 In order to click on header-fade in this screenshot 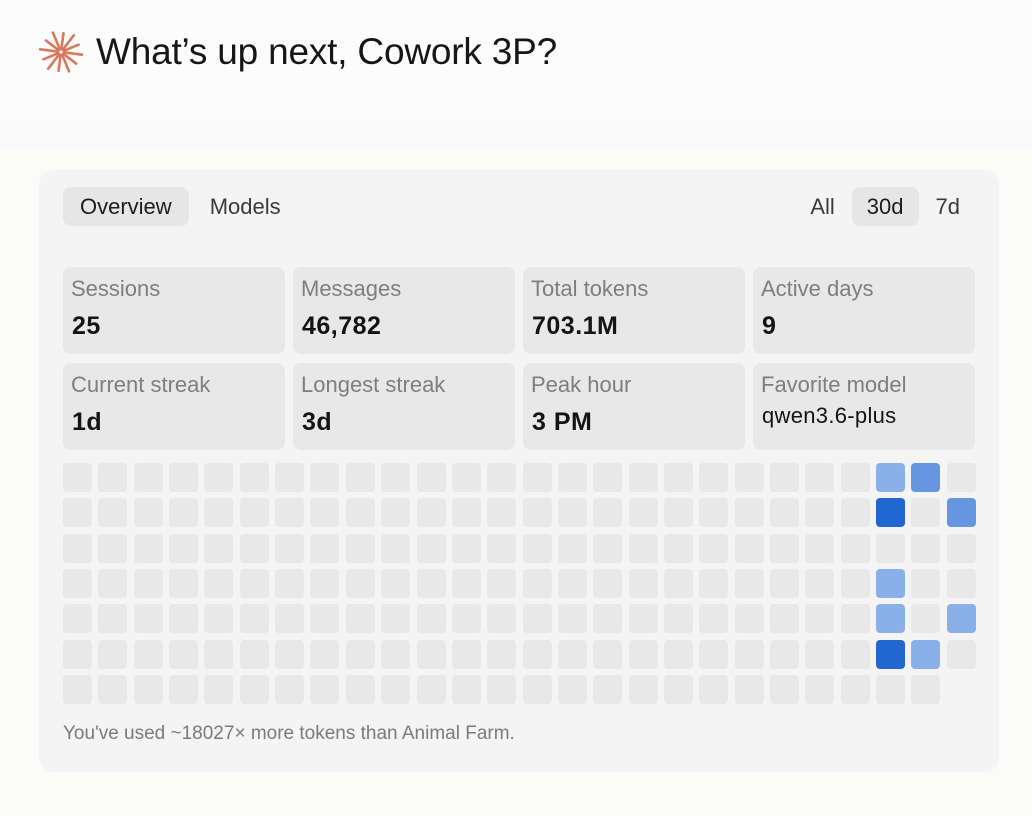, I will do `click(516, 125)`.